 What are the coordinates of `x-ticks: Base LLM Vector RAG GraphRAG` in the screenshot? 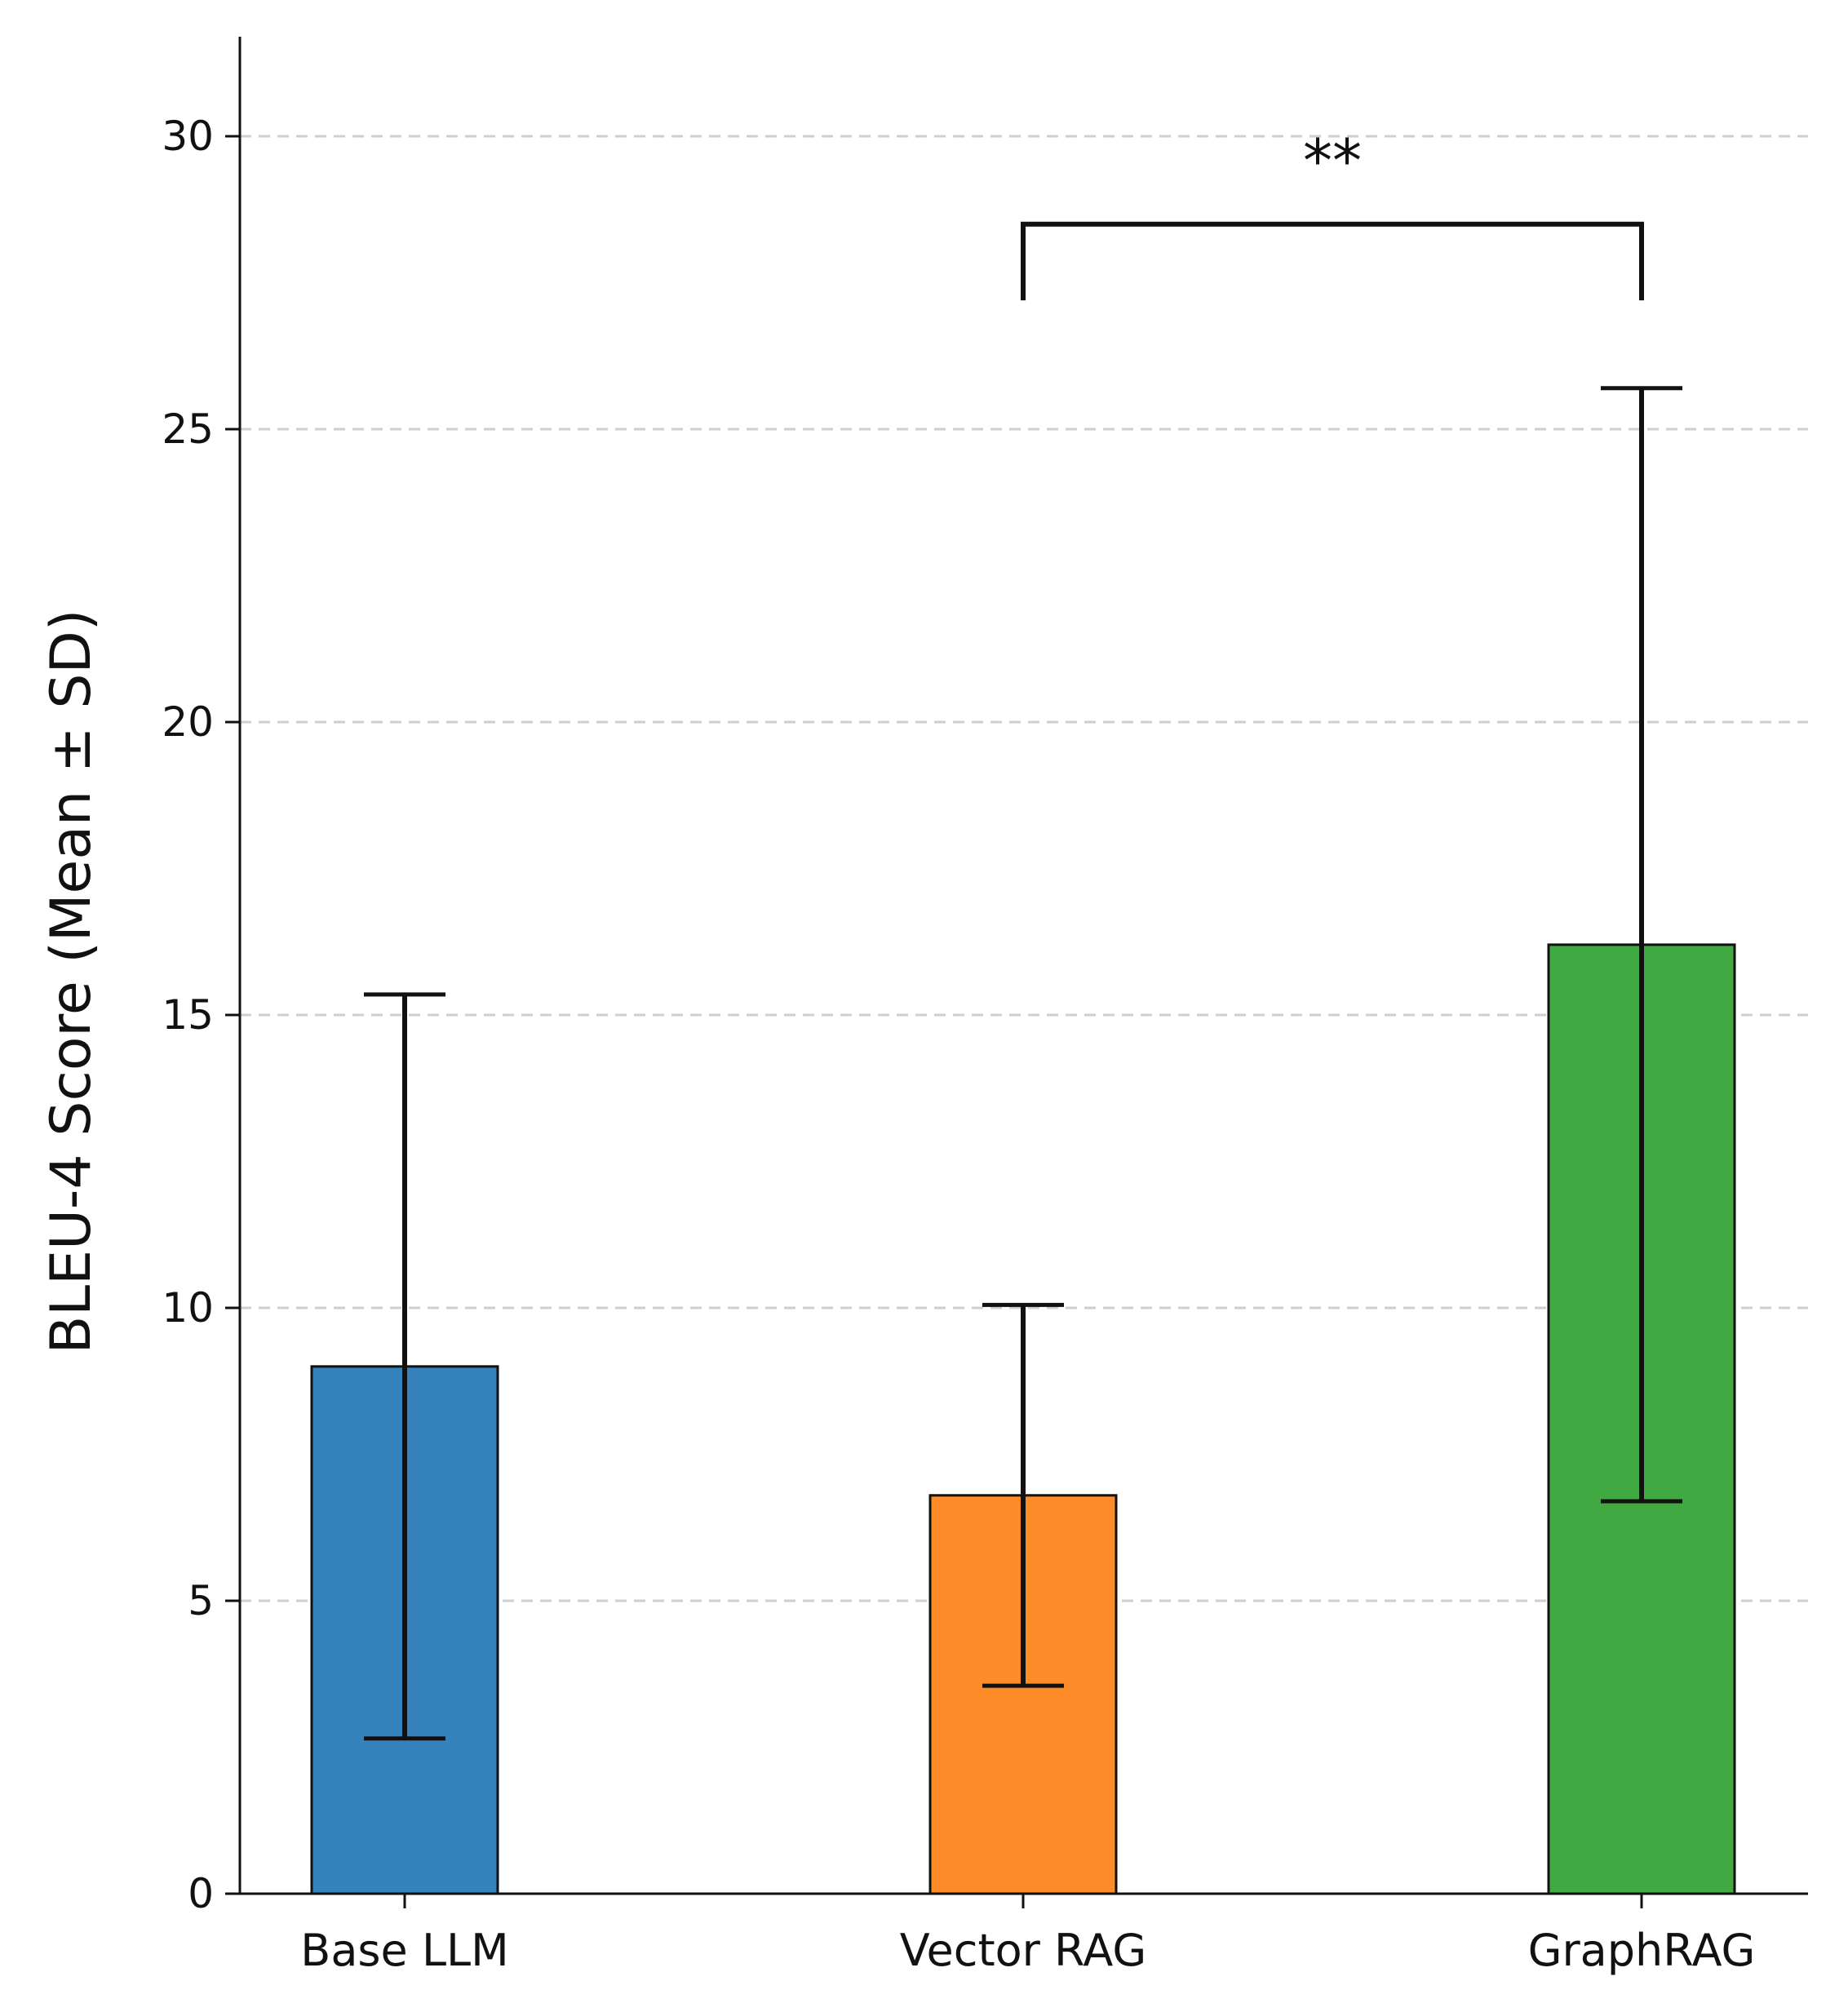 It's located at (1027, 1935).